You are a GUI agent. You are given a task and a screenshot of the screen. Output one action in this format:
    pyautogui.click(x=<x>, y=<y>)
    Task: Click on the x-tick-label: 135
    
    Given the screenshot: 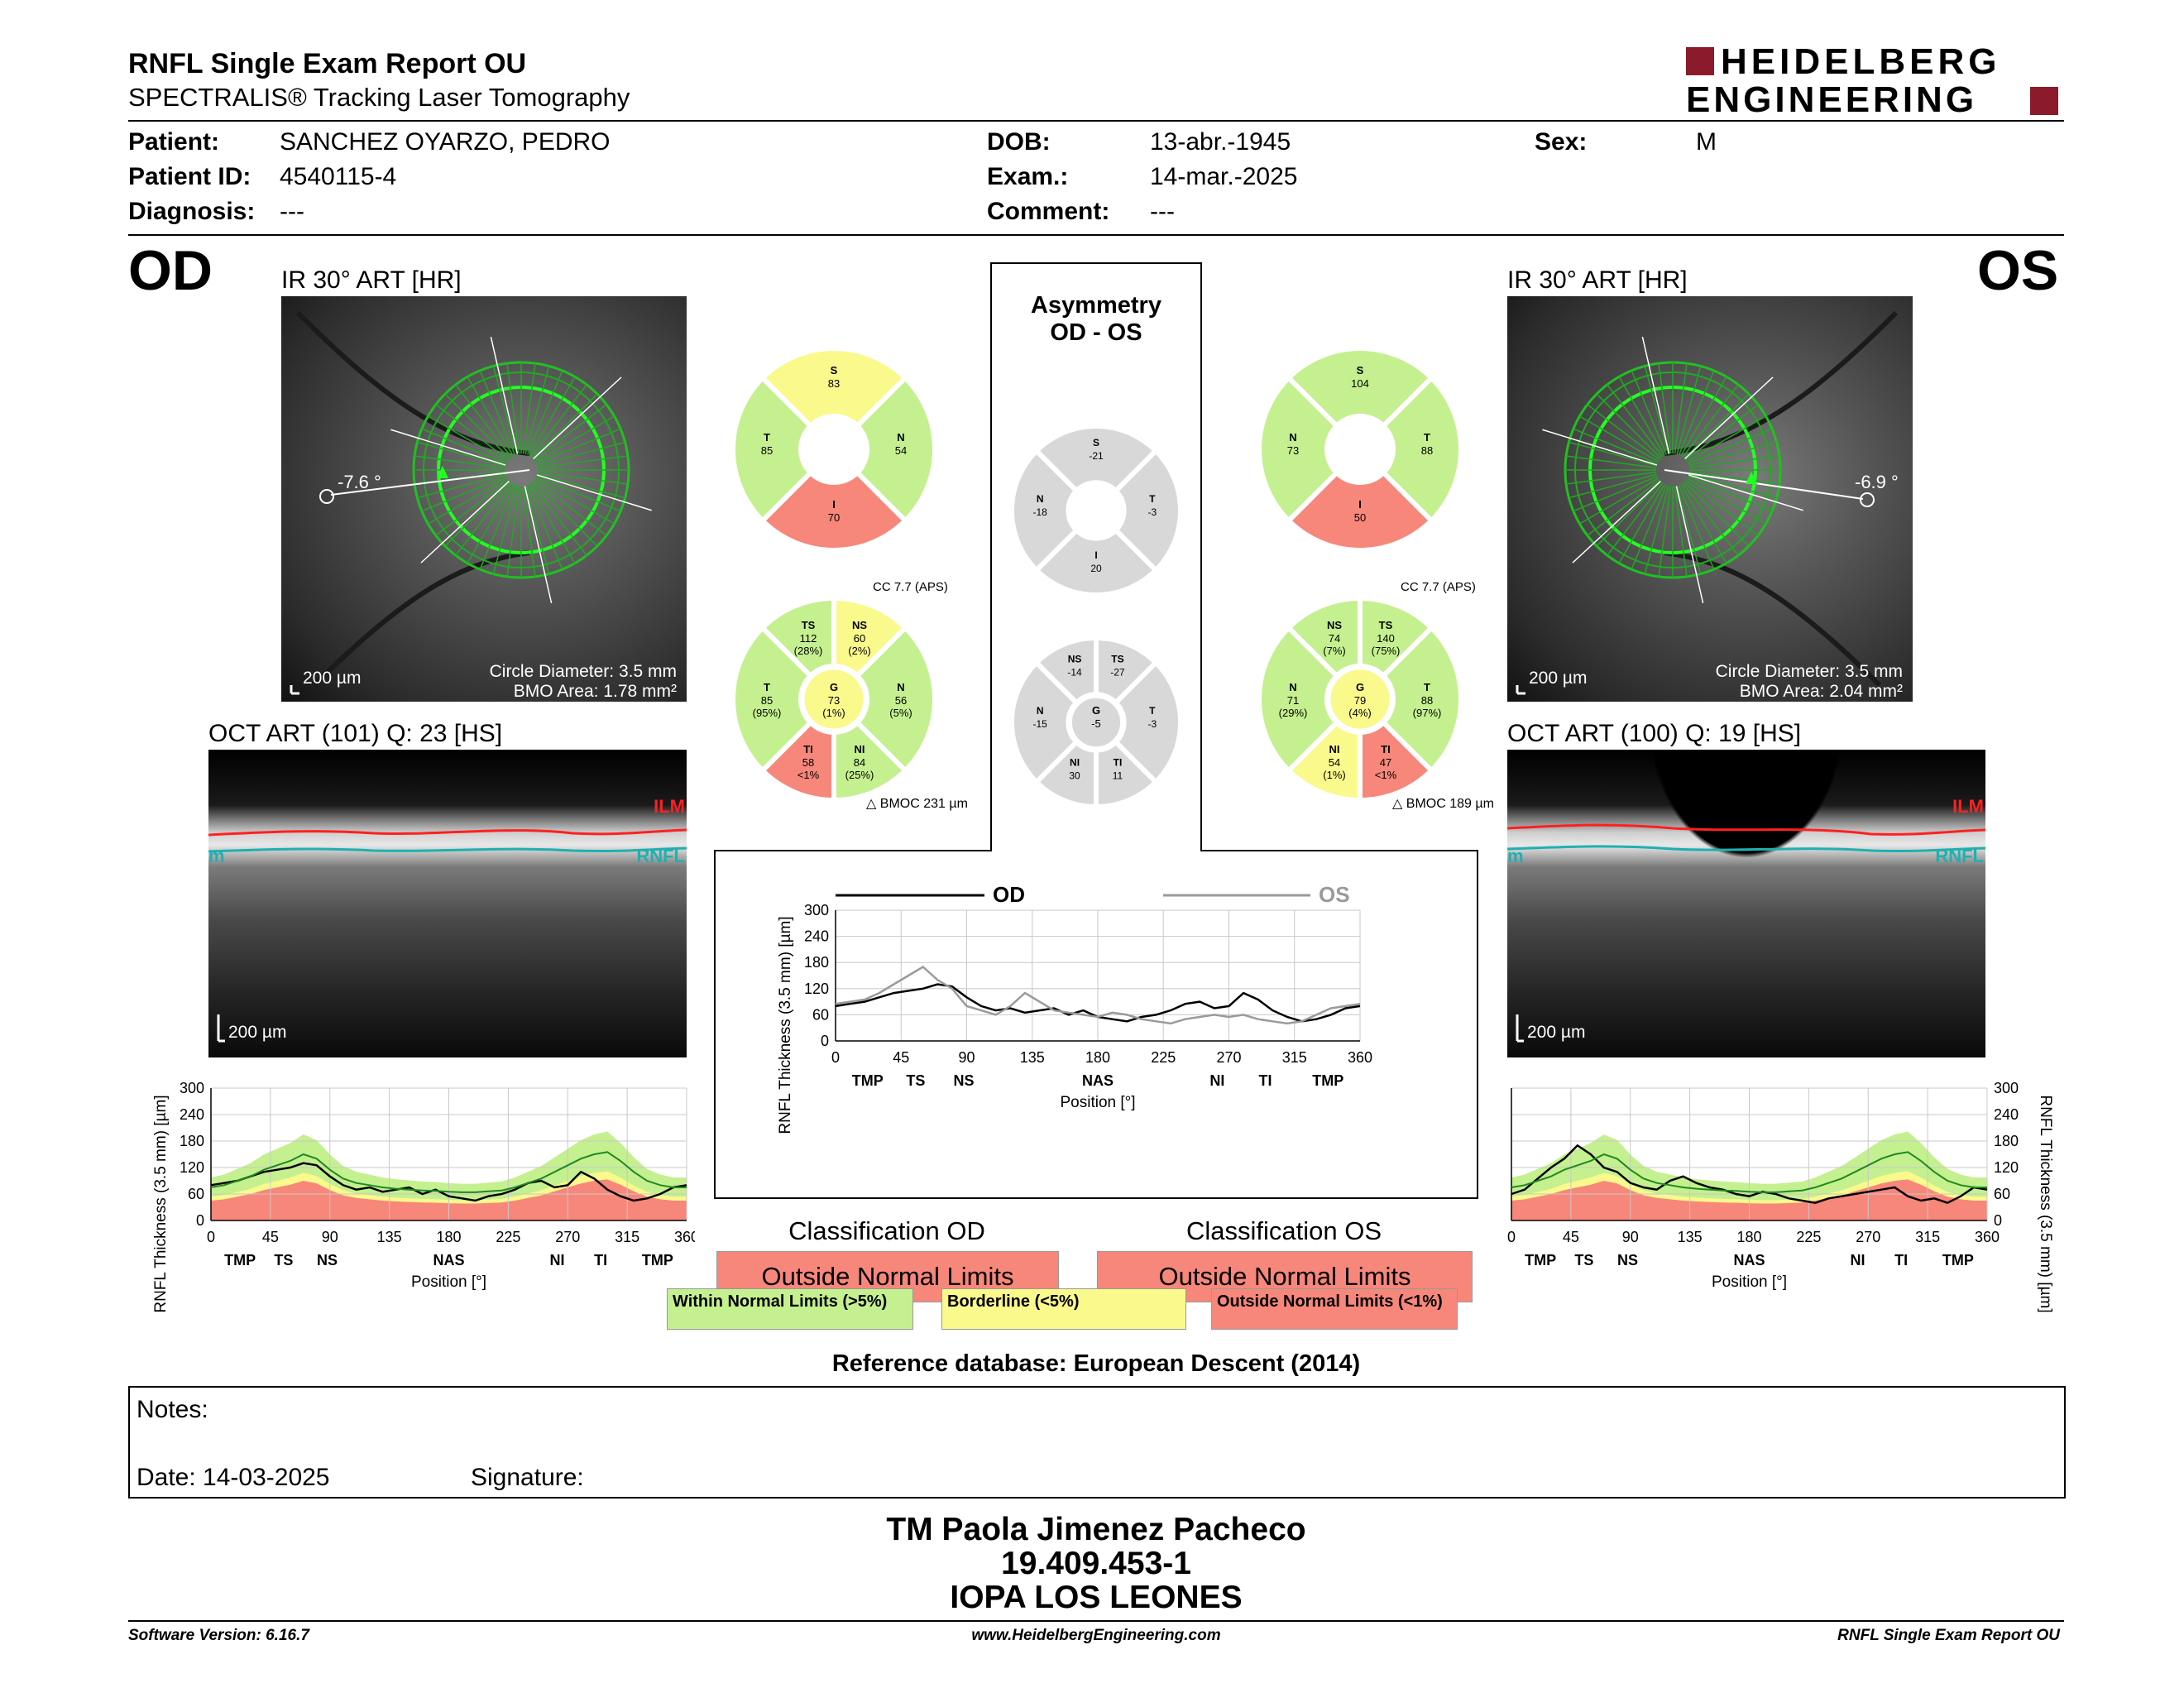 What is the action you would take?
    pyautogui.click(x=1690, y=1237)
    